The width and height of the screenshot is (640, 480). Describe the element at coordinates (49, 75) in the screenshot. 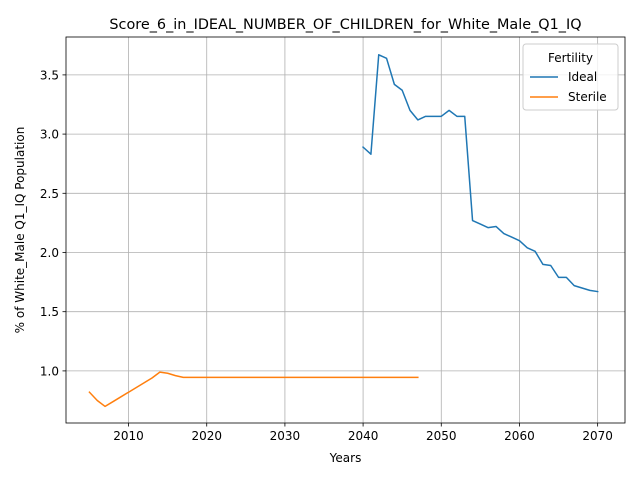

I see `y-tick-label: 3.5` at that location.